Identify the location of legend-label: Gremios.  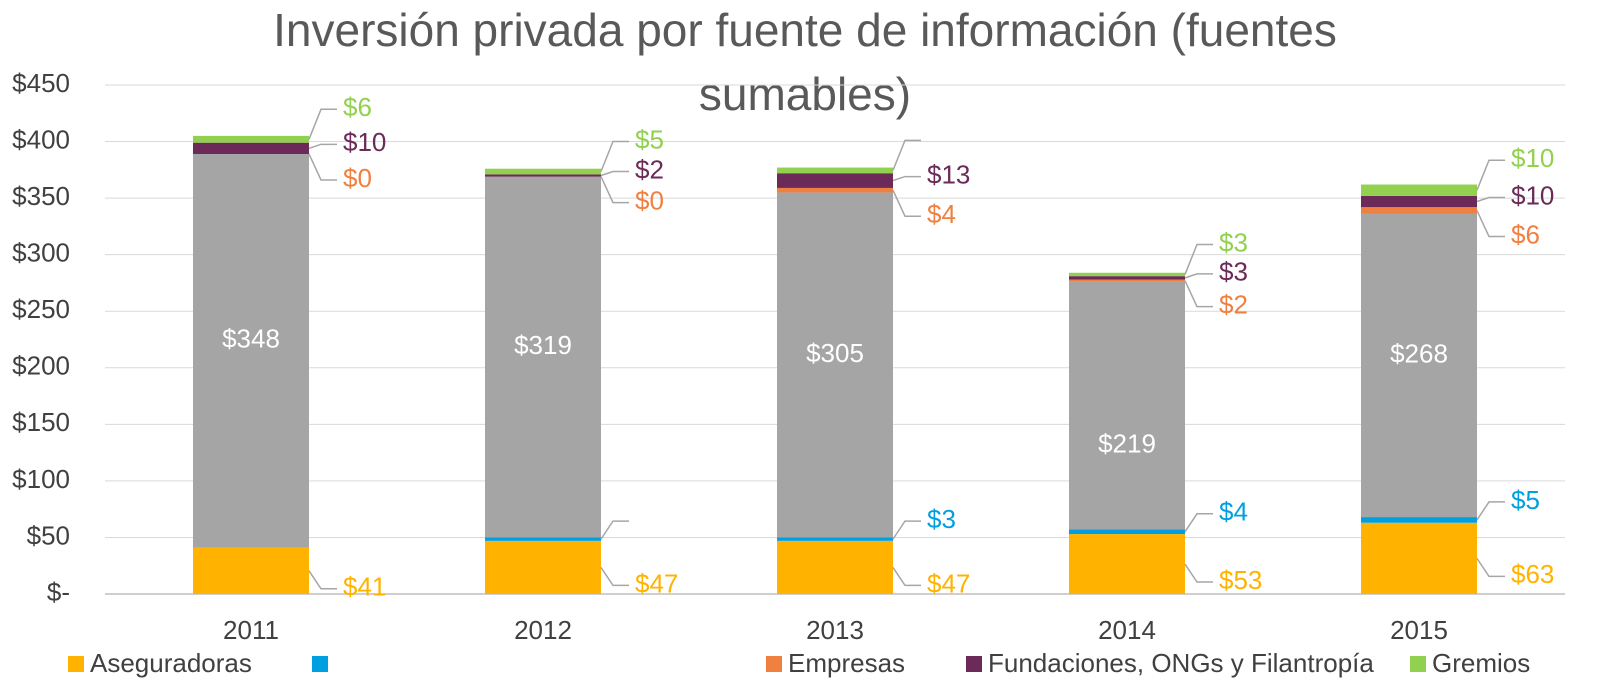
(1481, 663).